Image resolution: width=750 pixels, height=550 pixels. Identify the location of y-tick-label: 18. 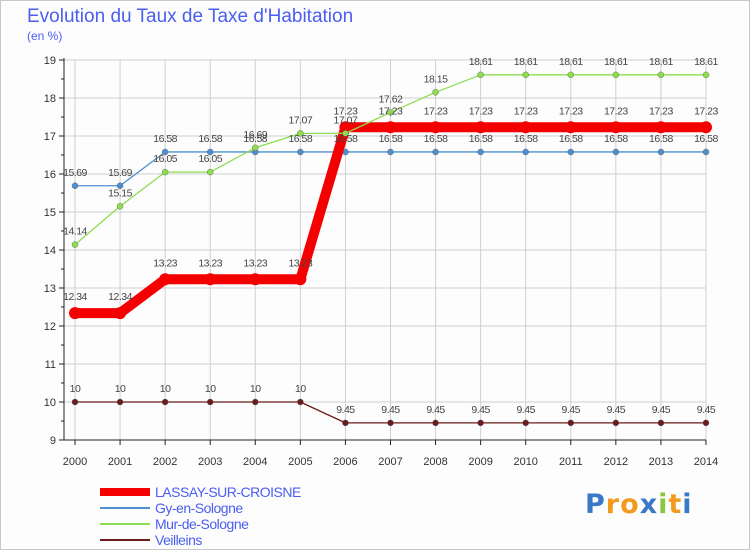
(50, 99).